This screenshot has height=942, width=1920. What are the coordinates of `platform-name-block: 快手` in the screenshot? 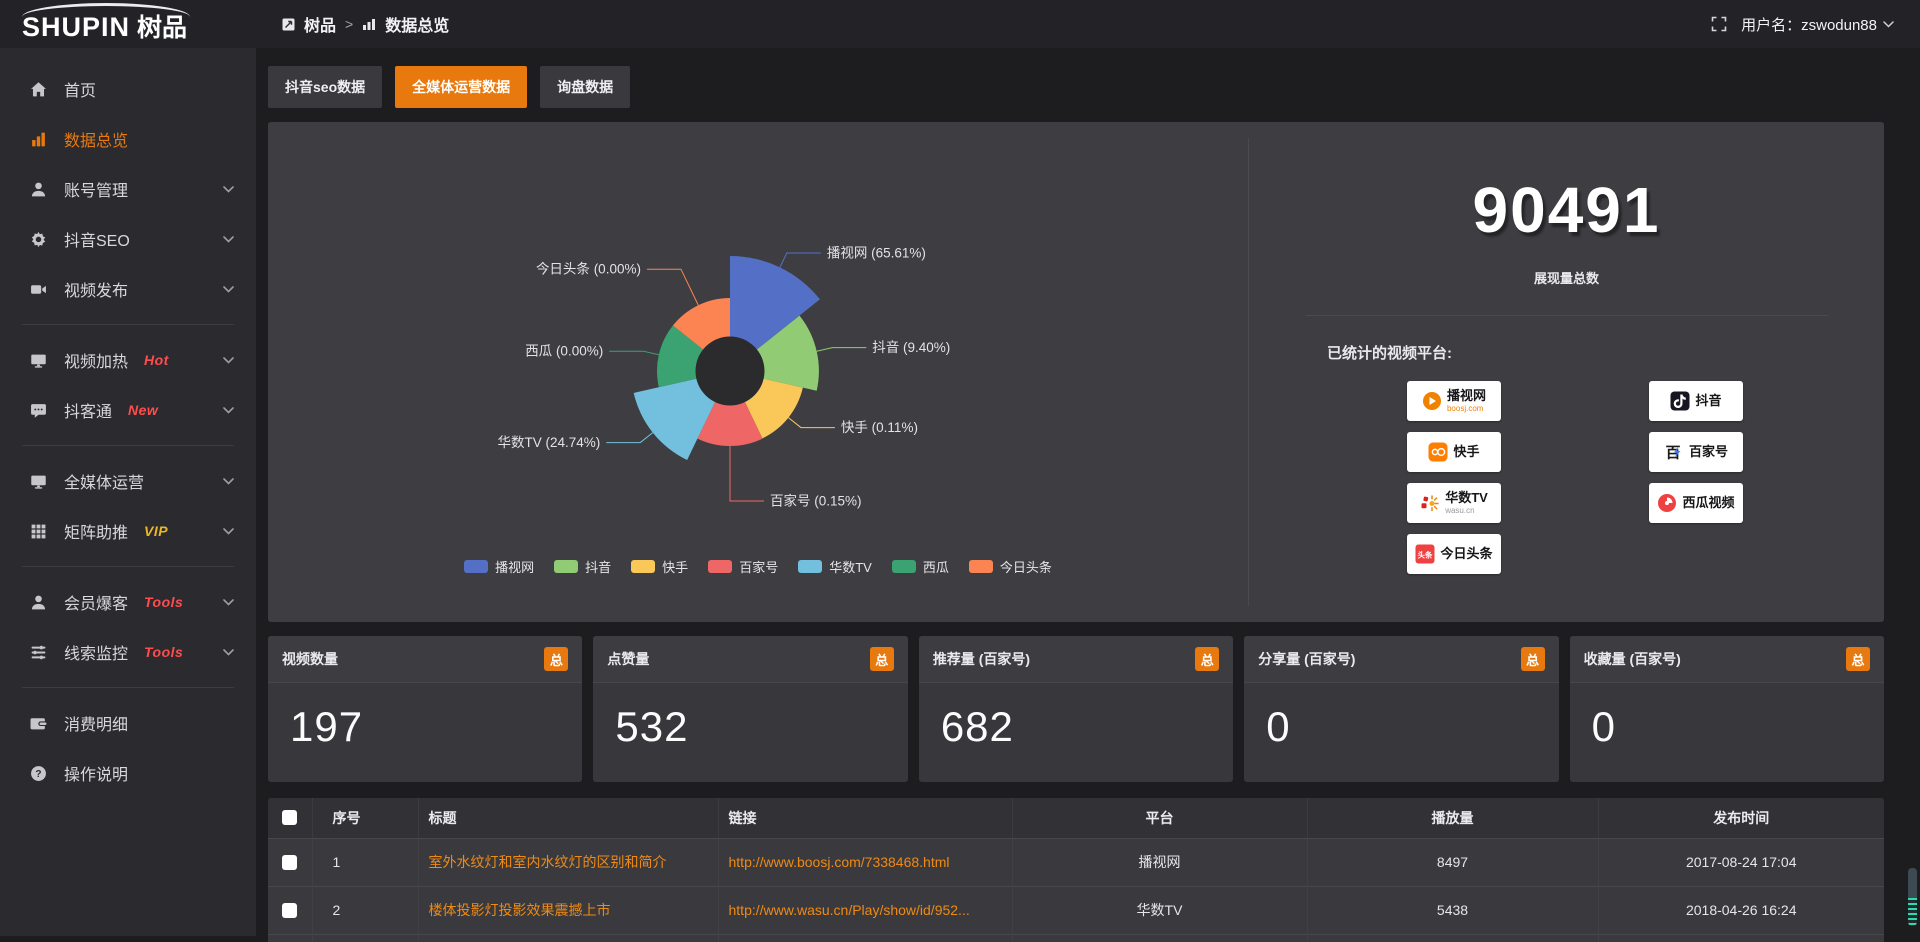 It's located at (1466, 452).